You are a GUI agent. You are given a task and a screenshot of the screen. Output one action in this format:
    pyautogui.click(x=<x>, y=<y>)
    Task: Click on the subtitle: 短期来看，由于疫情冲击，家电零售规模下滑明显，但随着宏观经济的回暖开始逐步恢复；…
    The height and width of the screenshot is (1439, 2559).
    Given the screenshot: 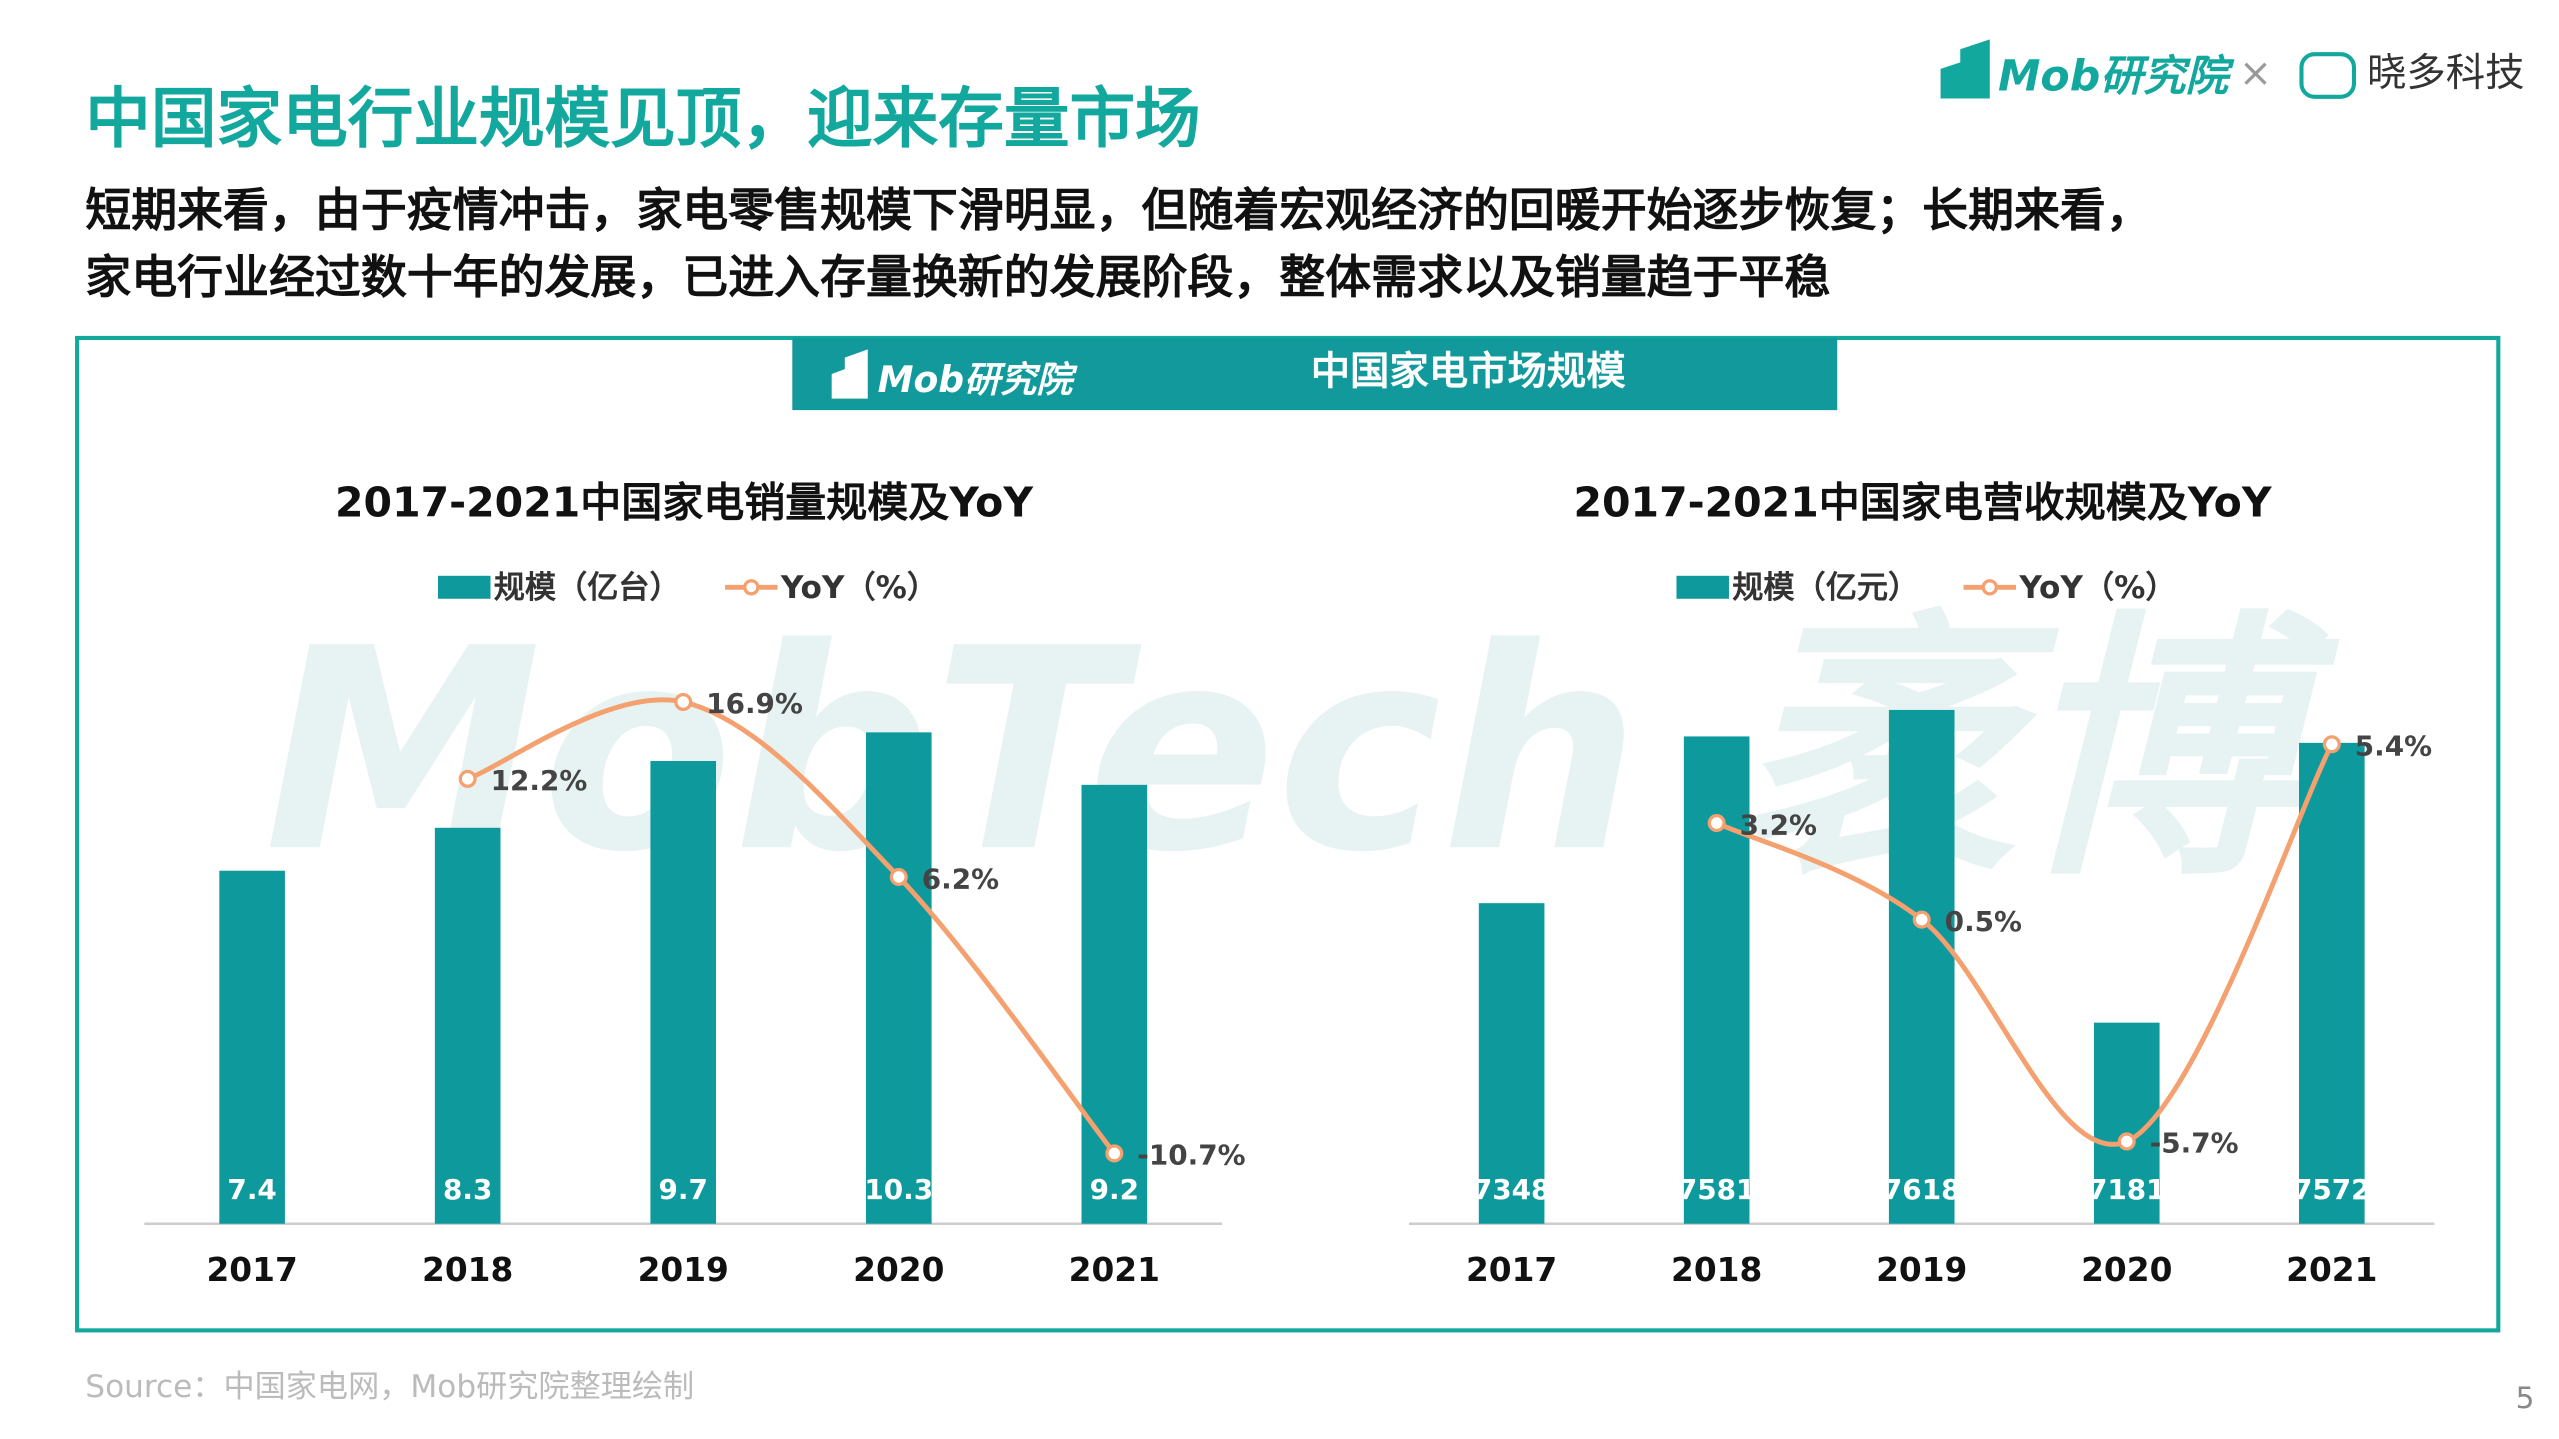 What is the action you would take?
    pyautogui.click(x=1118, y=210)
    